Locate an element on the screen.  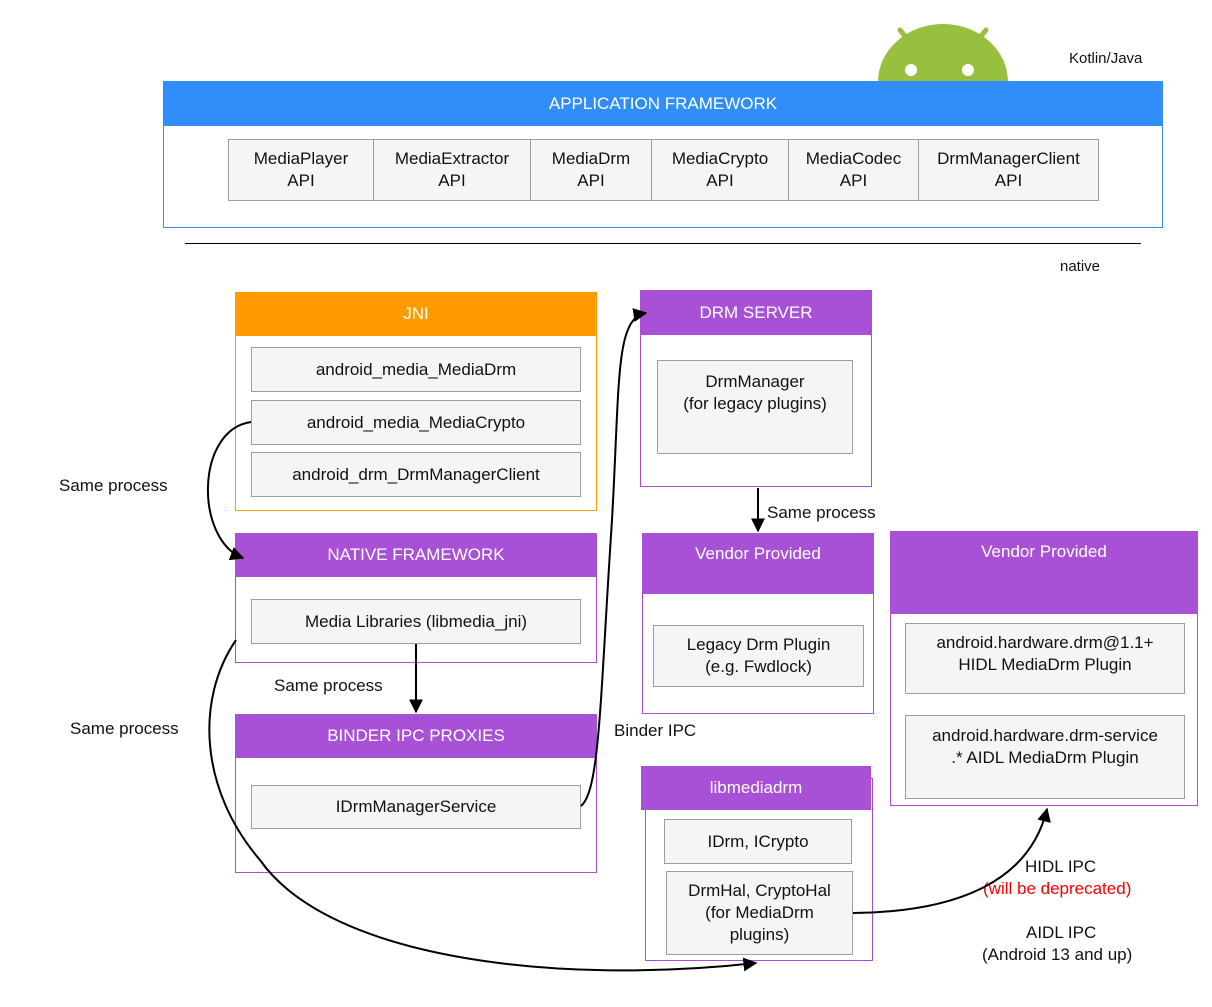
hidl-ipc-label: HIDL IPC is located at coordinates (1061, 866).